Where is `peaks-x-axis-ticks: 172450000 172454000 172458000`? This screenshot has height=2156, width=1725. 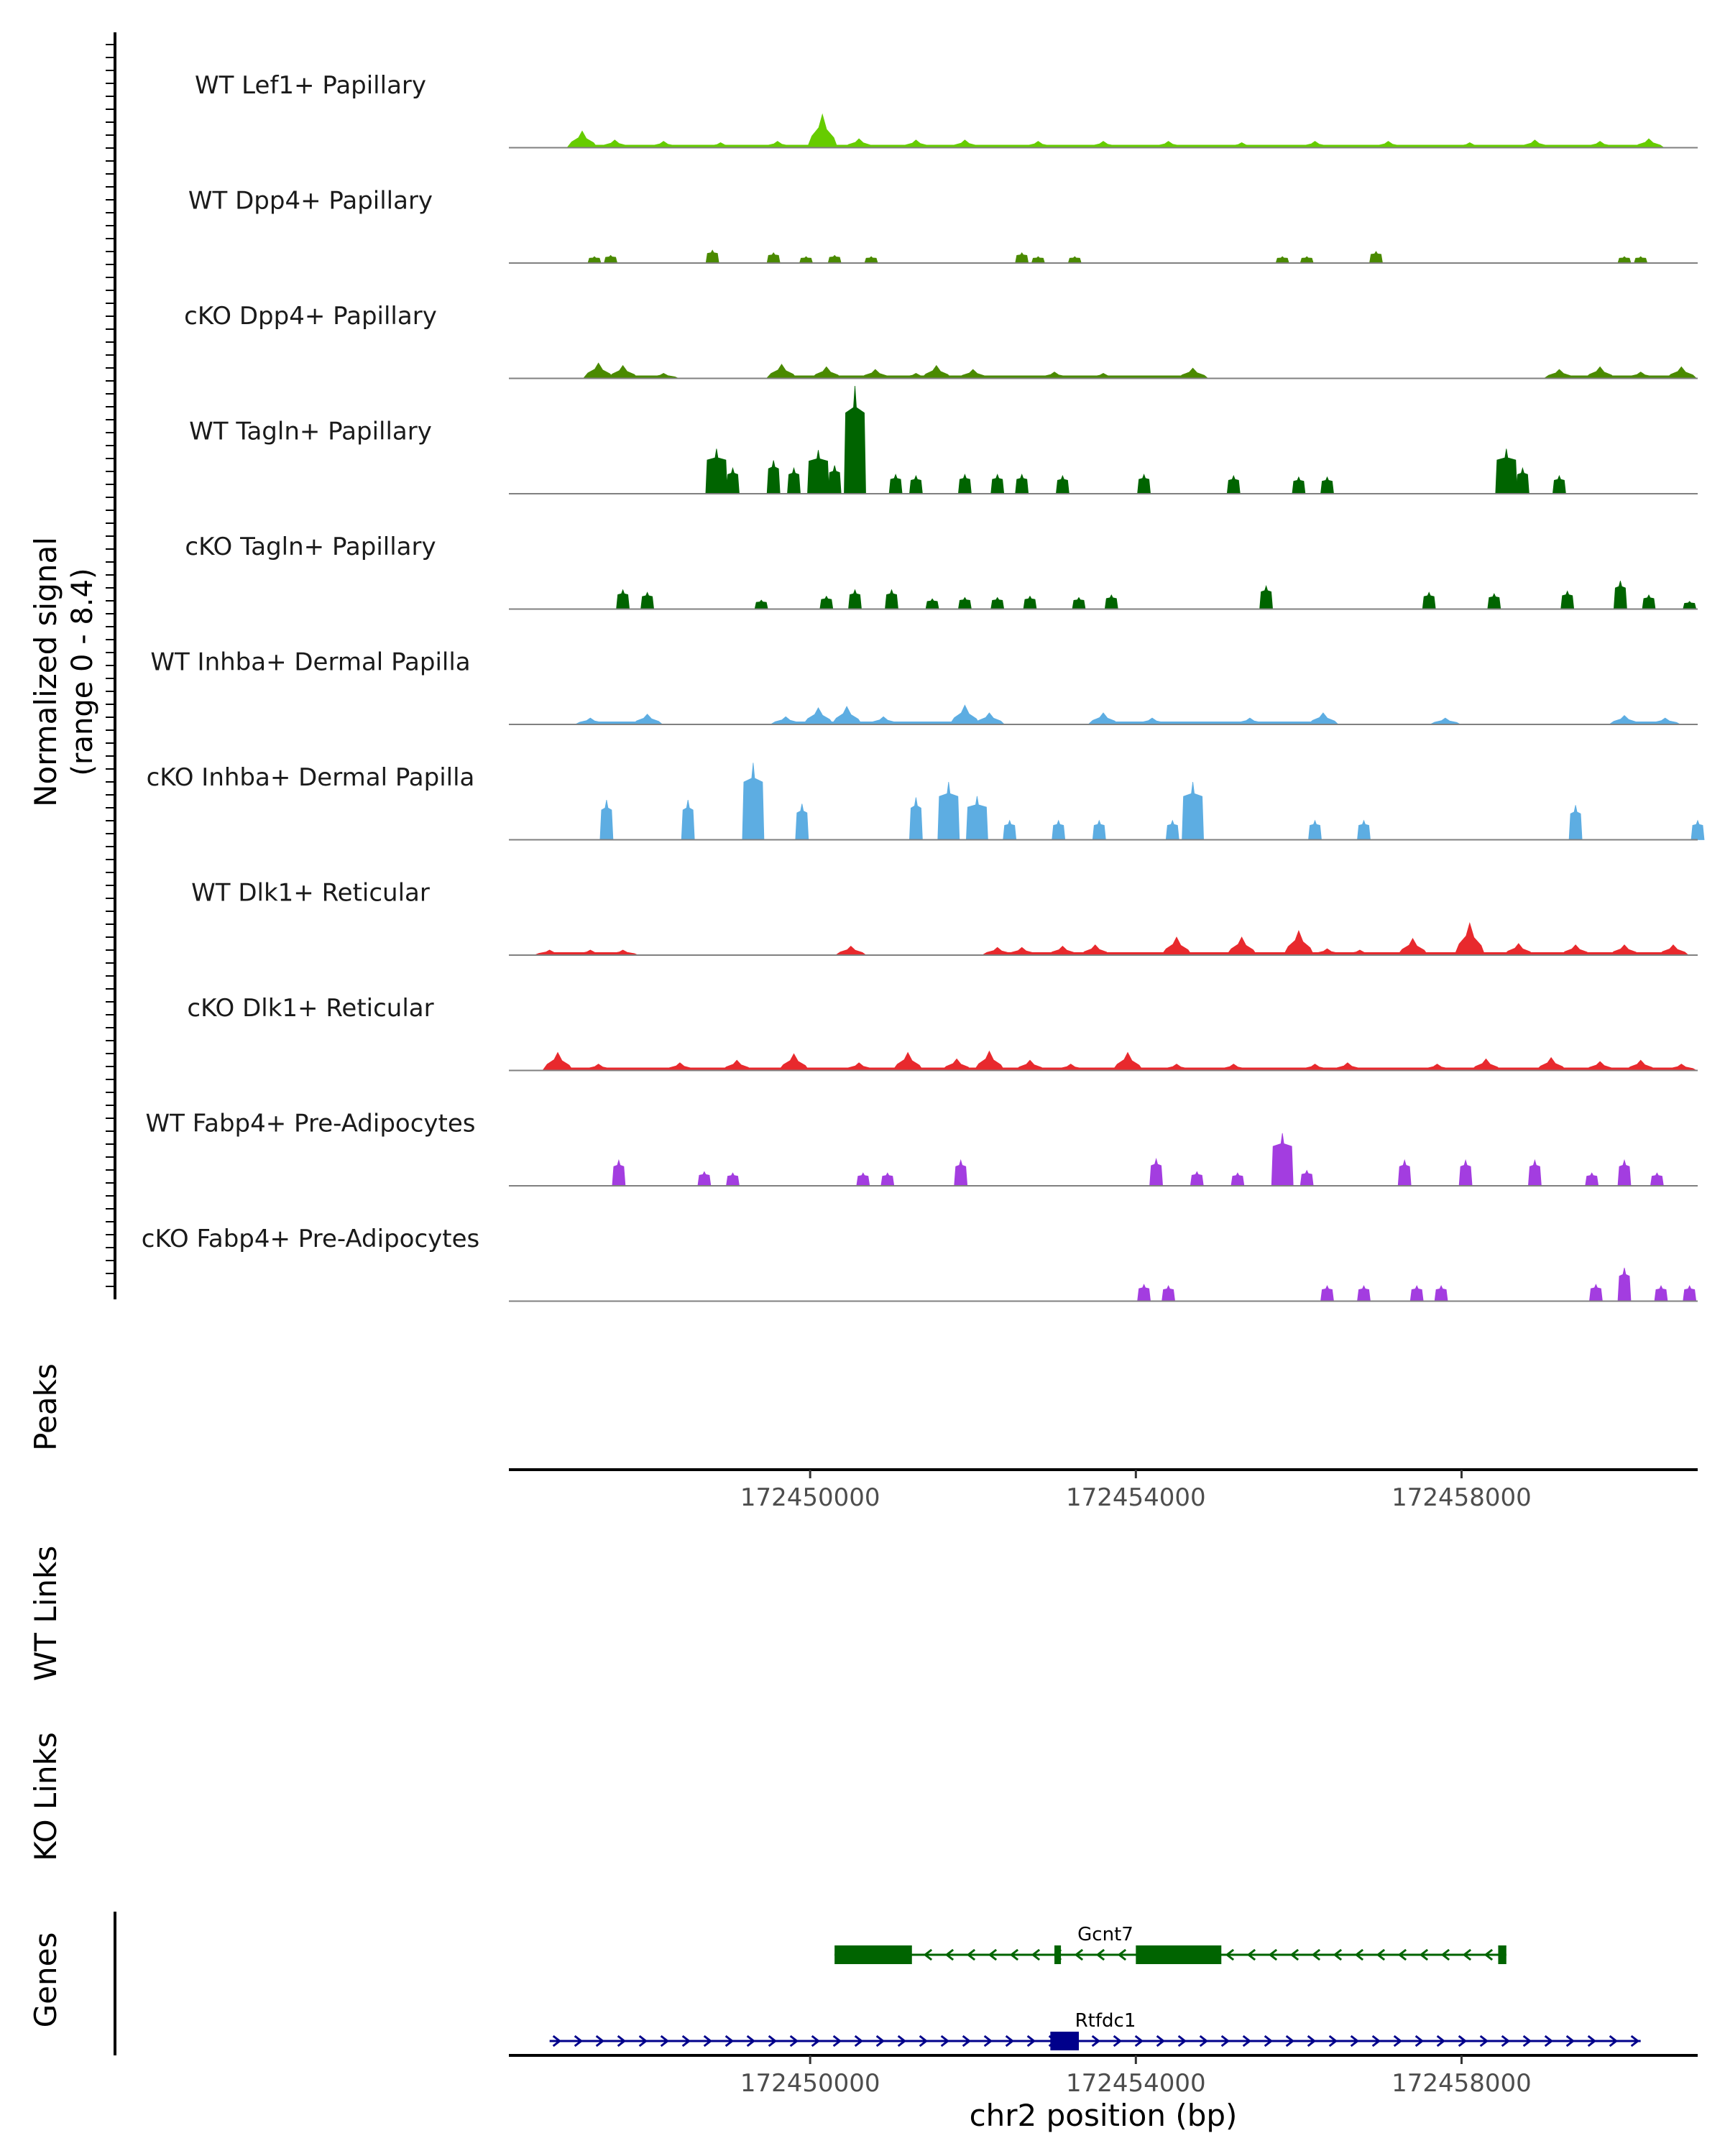
peaks-x-axis-ticks: 172450000 172454000 172458000 is located at coordinates (1136, 1491).